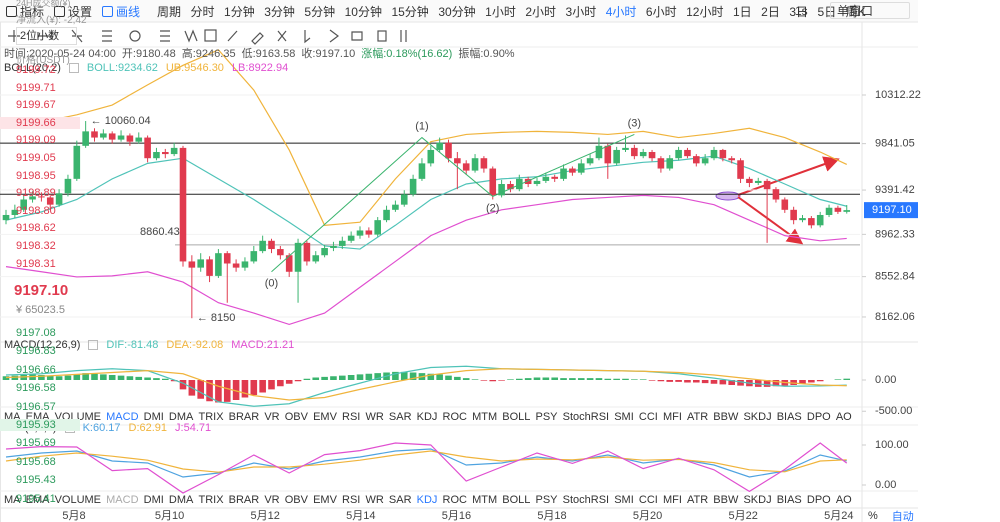 The image size is (1000, 522). I want to click on wave-label: (1), so click(421, 126).